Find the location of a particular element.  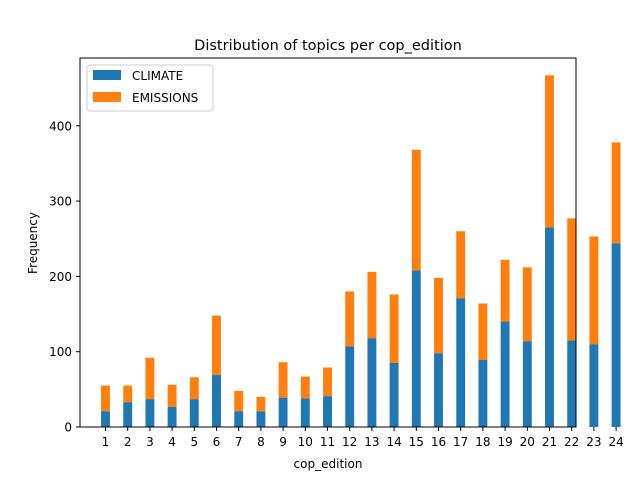

x-axis-label: cop_edition is located at coordinates (328, 464).